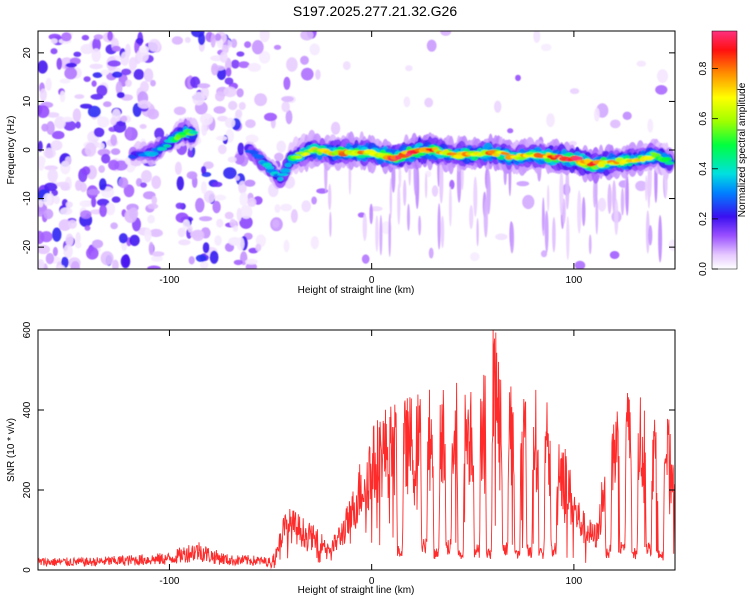  Describe the element at coordinates (27, 53) in the screenshot. I see `spectrogram-y-tick-label: 20` at that location.